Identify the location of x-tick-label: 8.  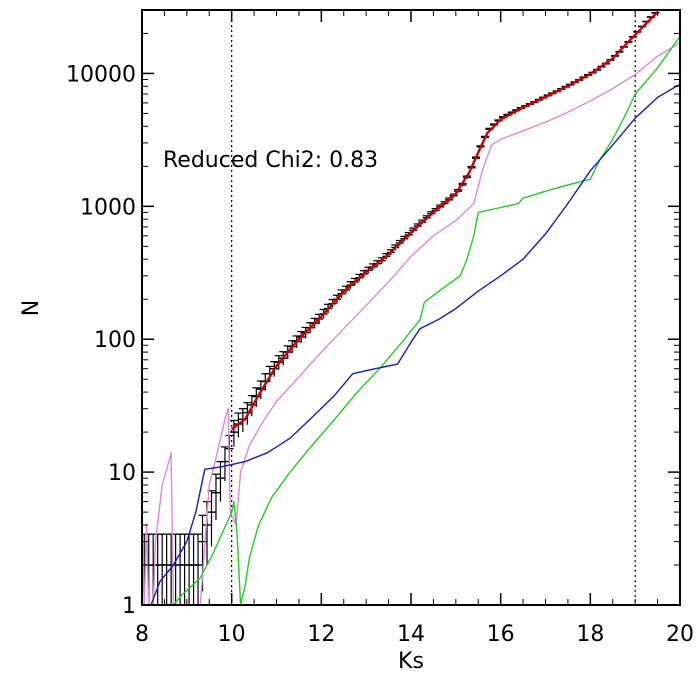
(142, 634).